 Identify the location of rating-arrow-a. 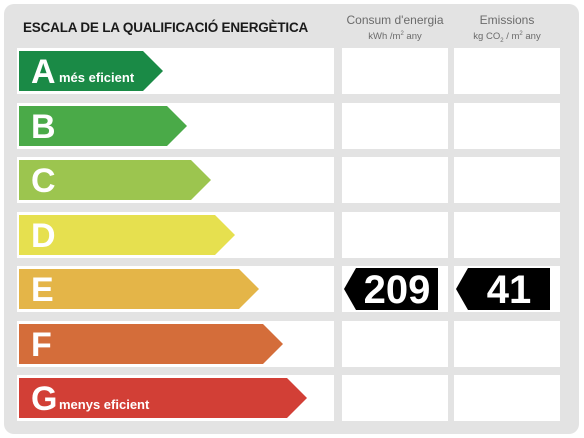
(91, 71).